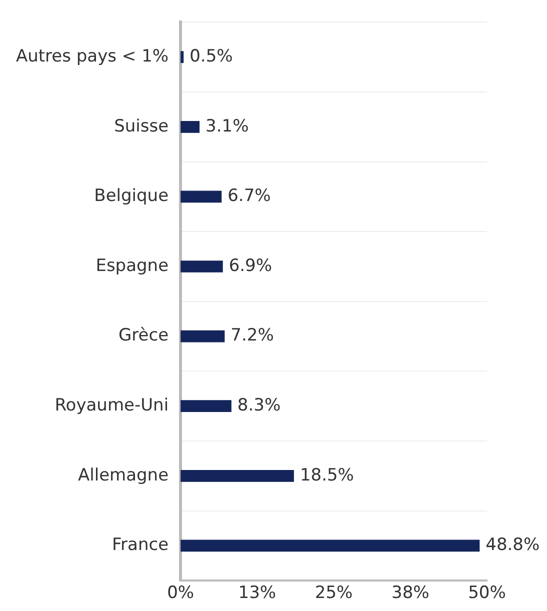  What do you see at coordinates (250, 266) in the screenshot?
I see `data-label: 6.9%` at bounding box center [250, 266].